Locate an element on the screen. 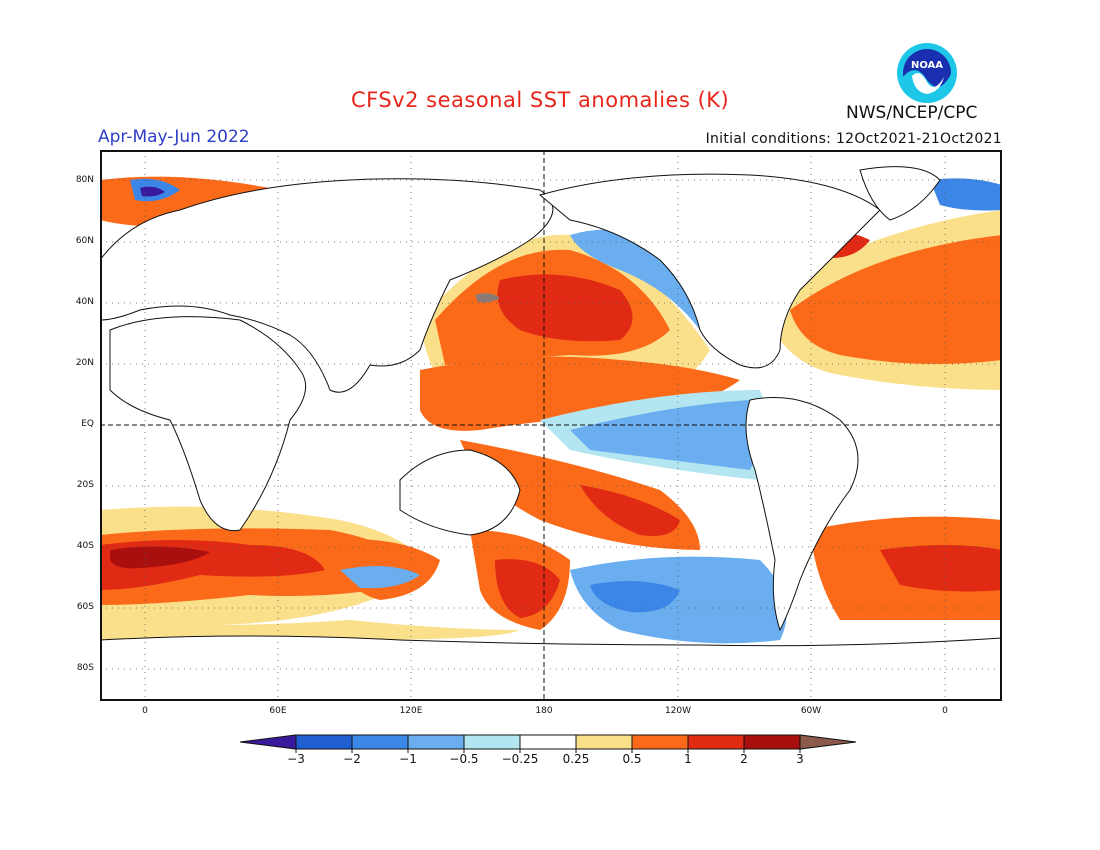 The image size is (1100, 850). colorbar-label: −0.5 is located at coordinates (464, 759).